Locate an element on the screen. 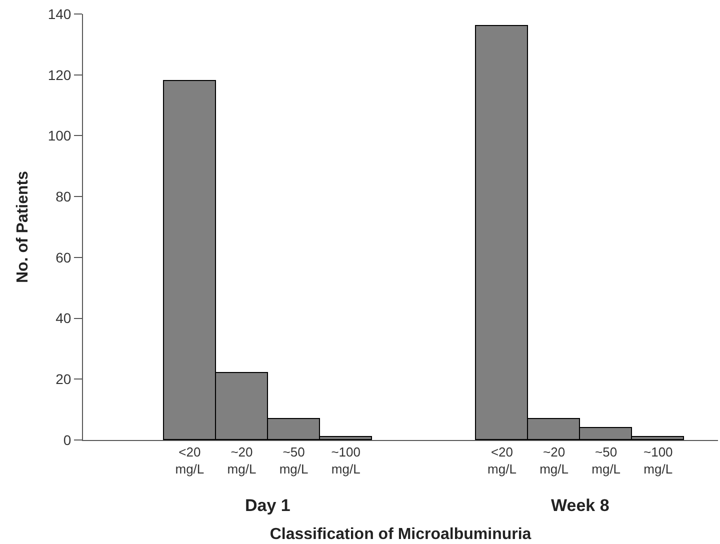 The width and height of the screenshot is (720, 544). y-tick-label: 100 is located at coordinates (60, 136).